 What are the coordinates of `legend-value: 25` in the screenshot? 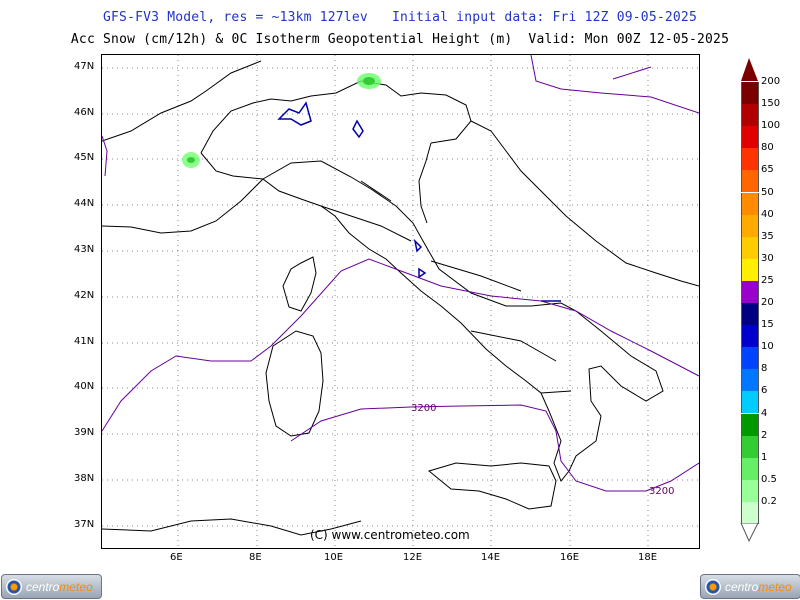 It's located at (767, 280).